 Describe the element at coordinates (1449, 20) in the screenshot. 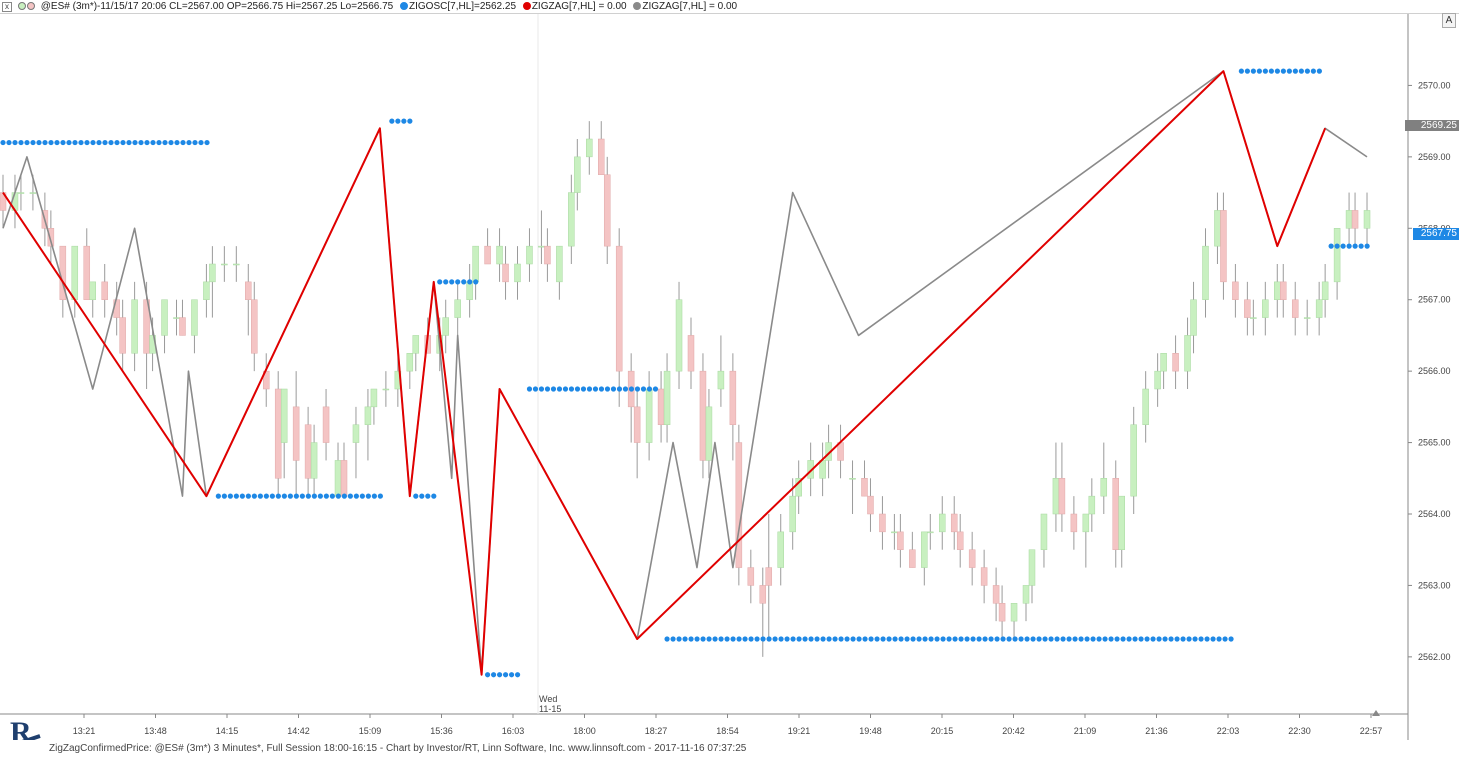

I see `auto-scale-button: A` at that location.